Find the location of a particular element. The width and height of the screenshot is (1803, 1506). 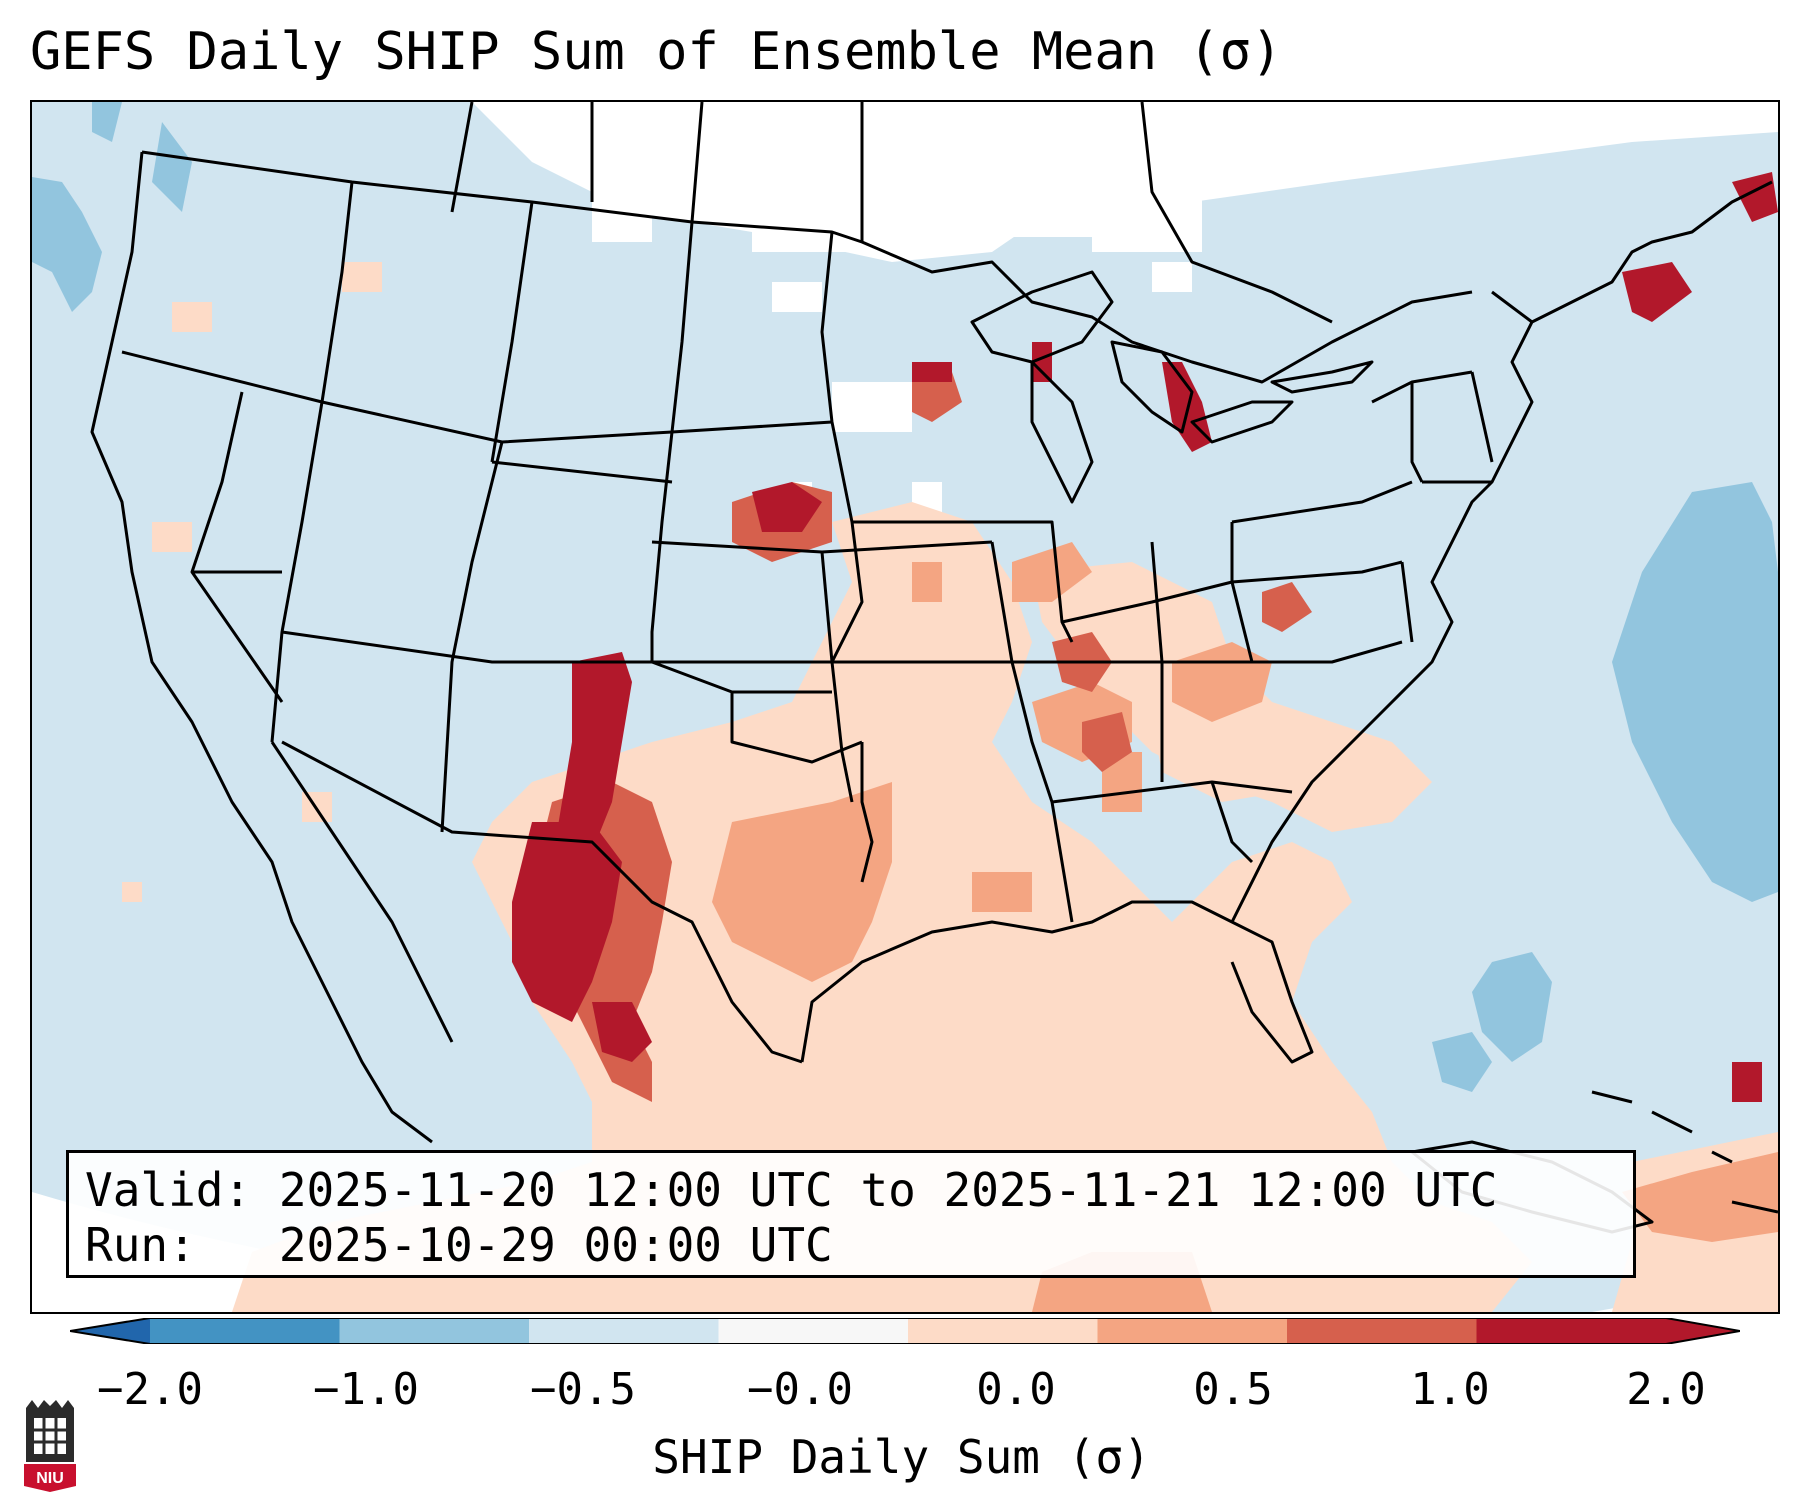

colorbar-tick-label: 1.0 is located at coordinates (1450, 1389).